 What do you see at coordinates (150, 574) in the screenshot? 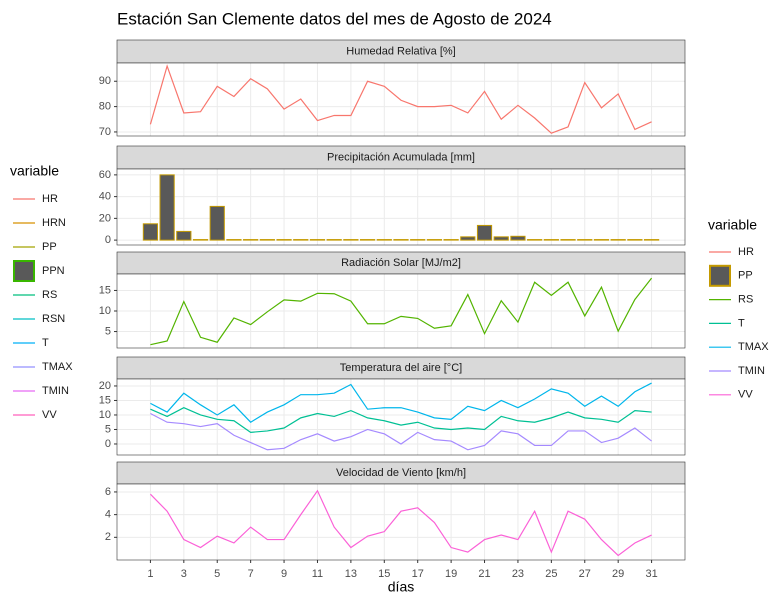
I see `x-tick-label: 1` at bounding box center [150, 574].